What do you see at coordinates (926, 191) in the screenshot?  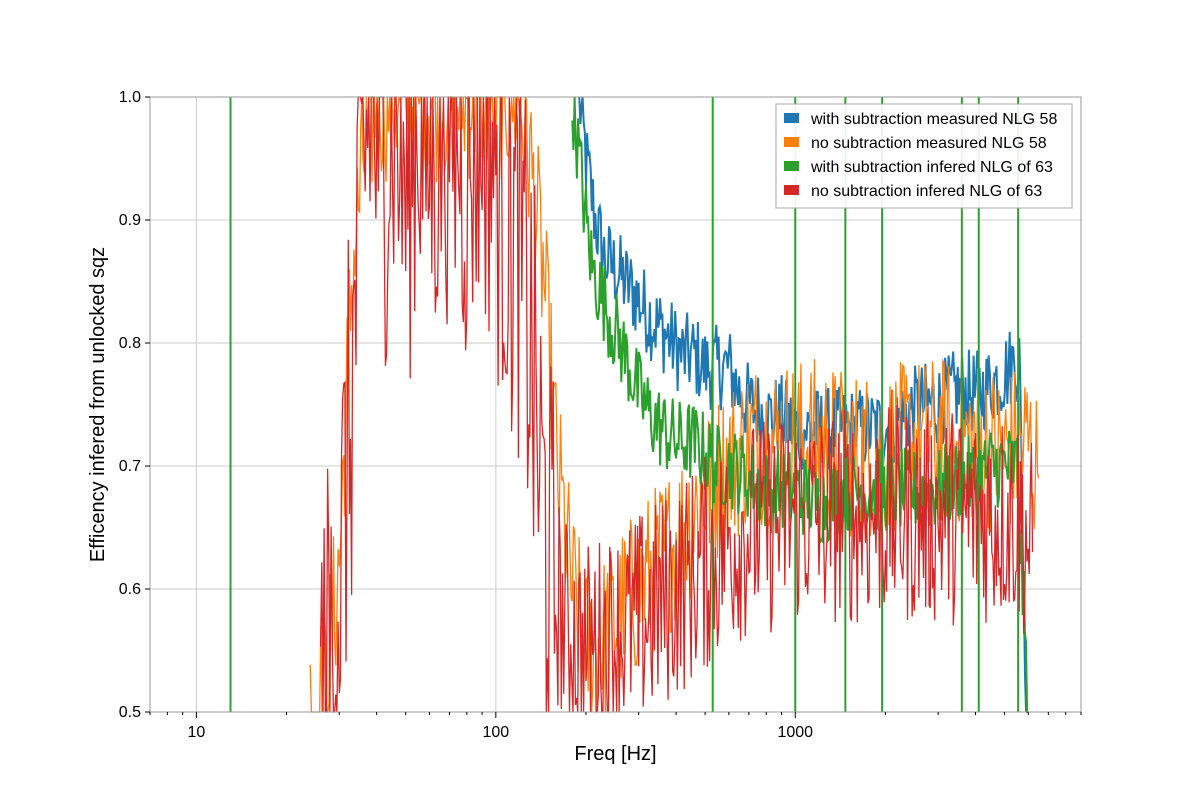 I see `legend-label: no subtraction infered NLG of 63` at bounding box center [926, 191].